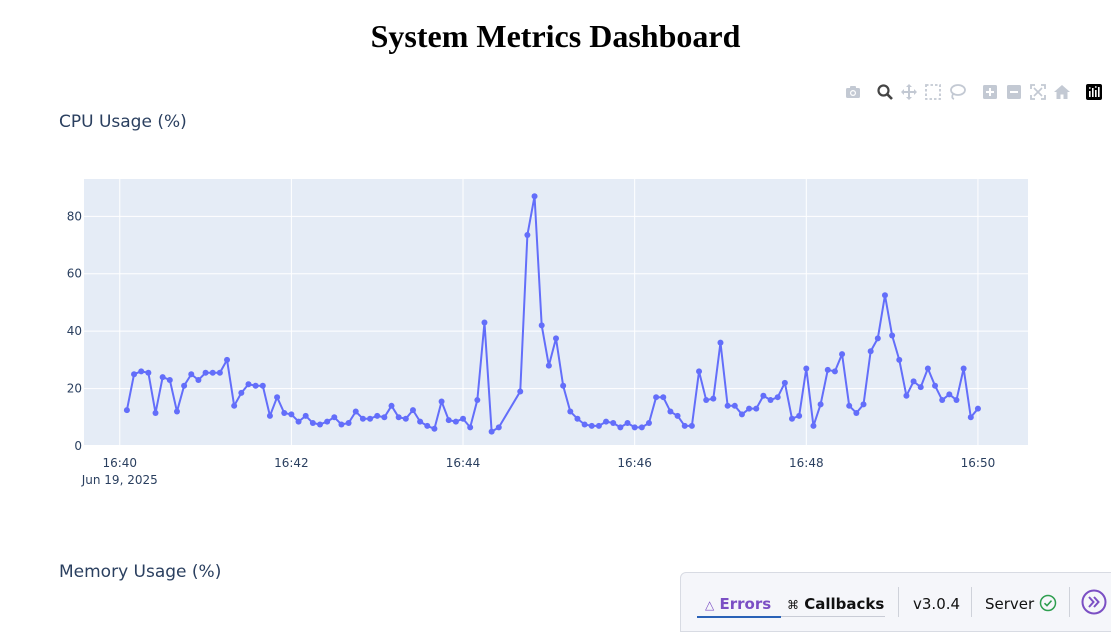 Image resolution: width=1111 pixels, height=632 pixels. Describe the element at coordinates (933, 92) in the screenshot. I see `box-select-icon` at that location.